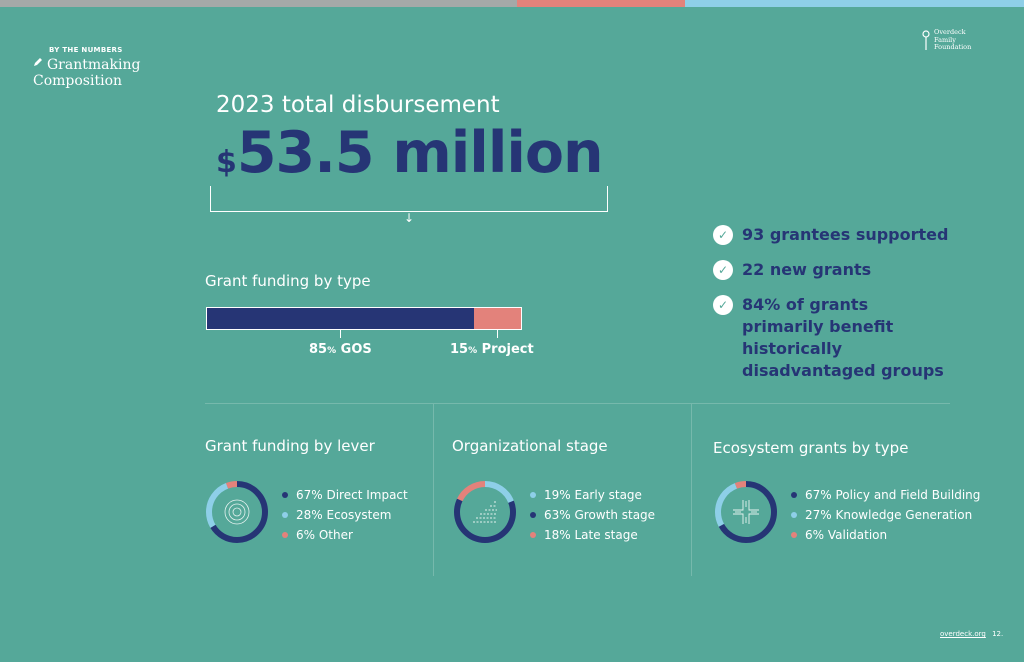 This screenshot has width=1024, height=662. Describe the element at coordinates (811, 448) in the screenshot. I see `ecosystem-title: Ecosystem grants by type` at that location.